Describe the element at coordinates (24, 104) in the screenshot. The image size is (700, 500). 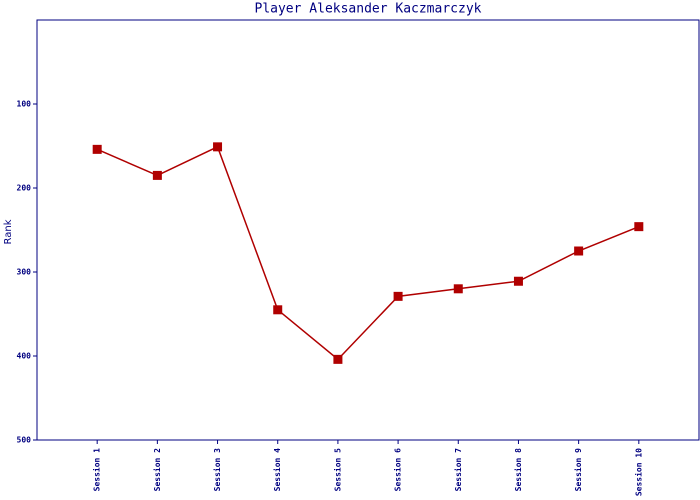
I see `y-tick-label: 100` at that location.